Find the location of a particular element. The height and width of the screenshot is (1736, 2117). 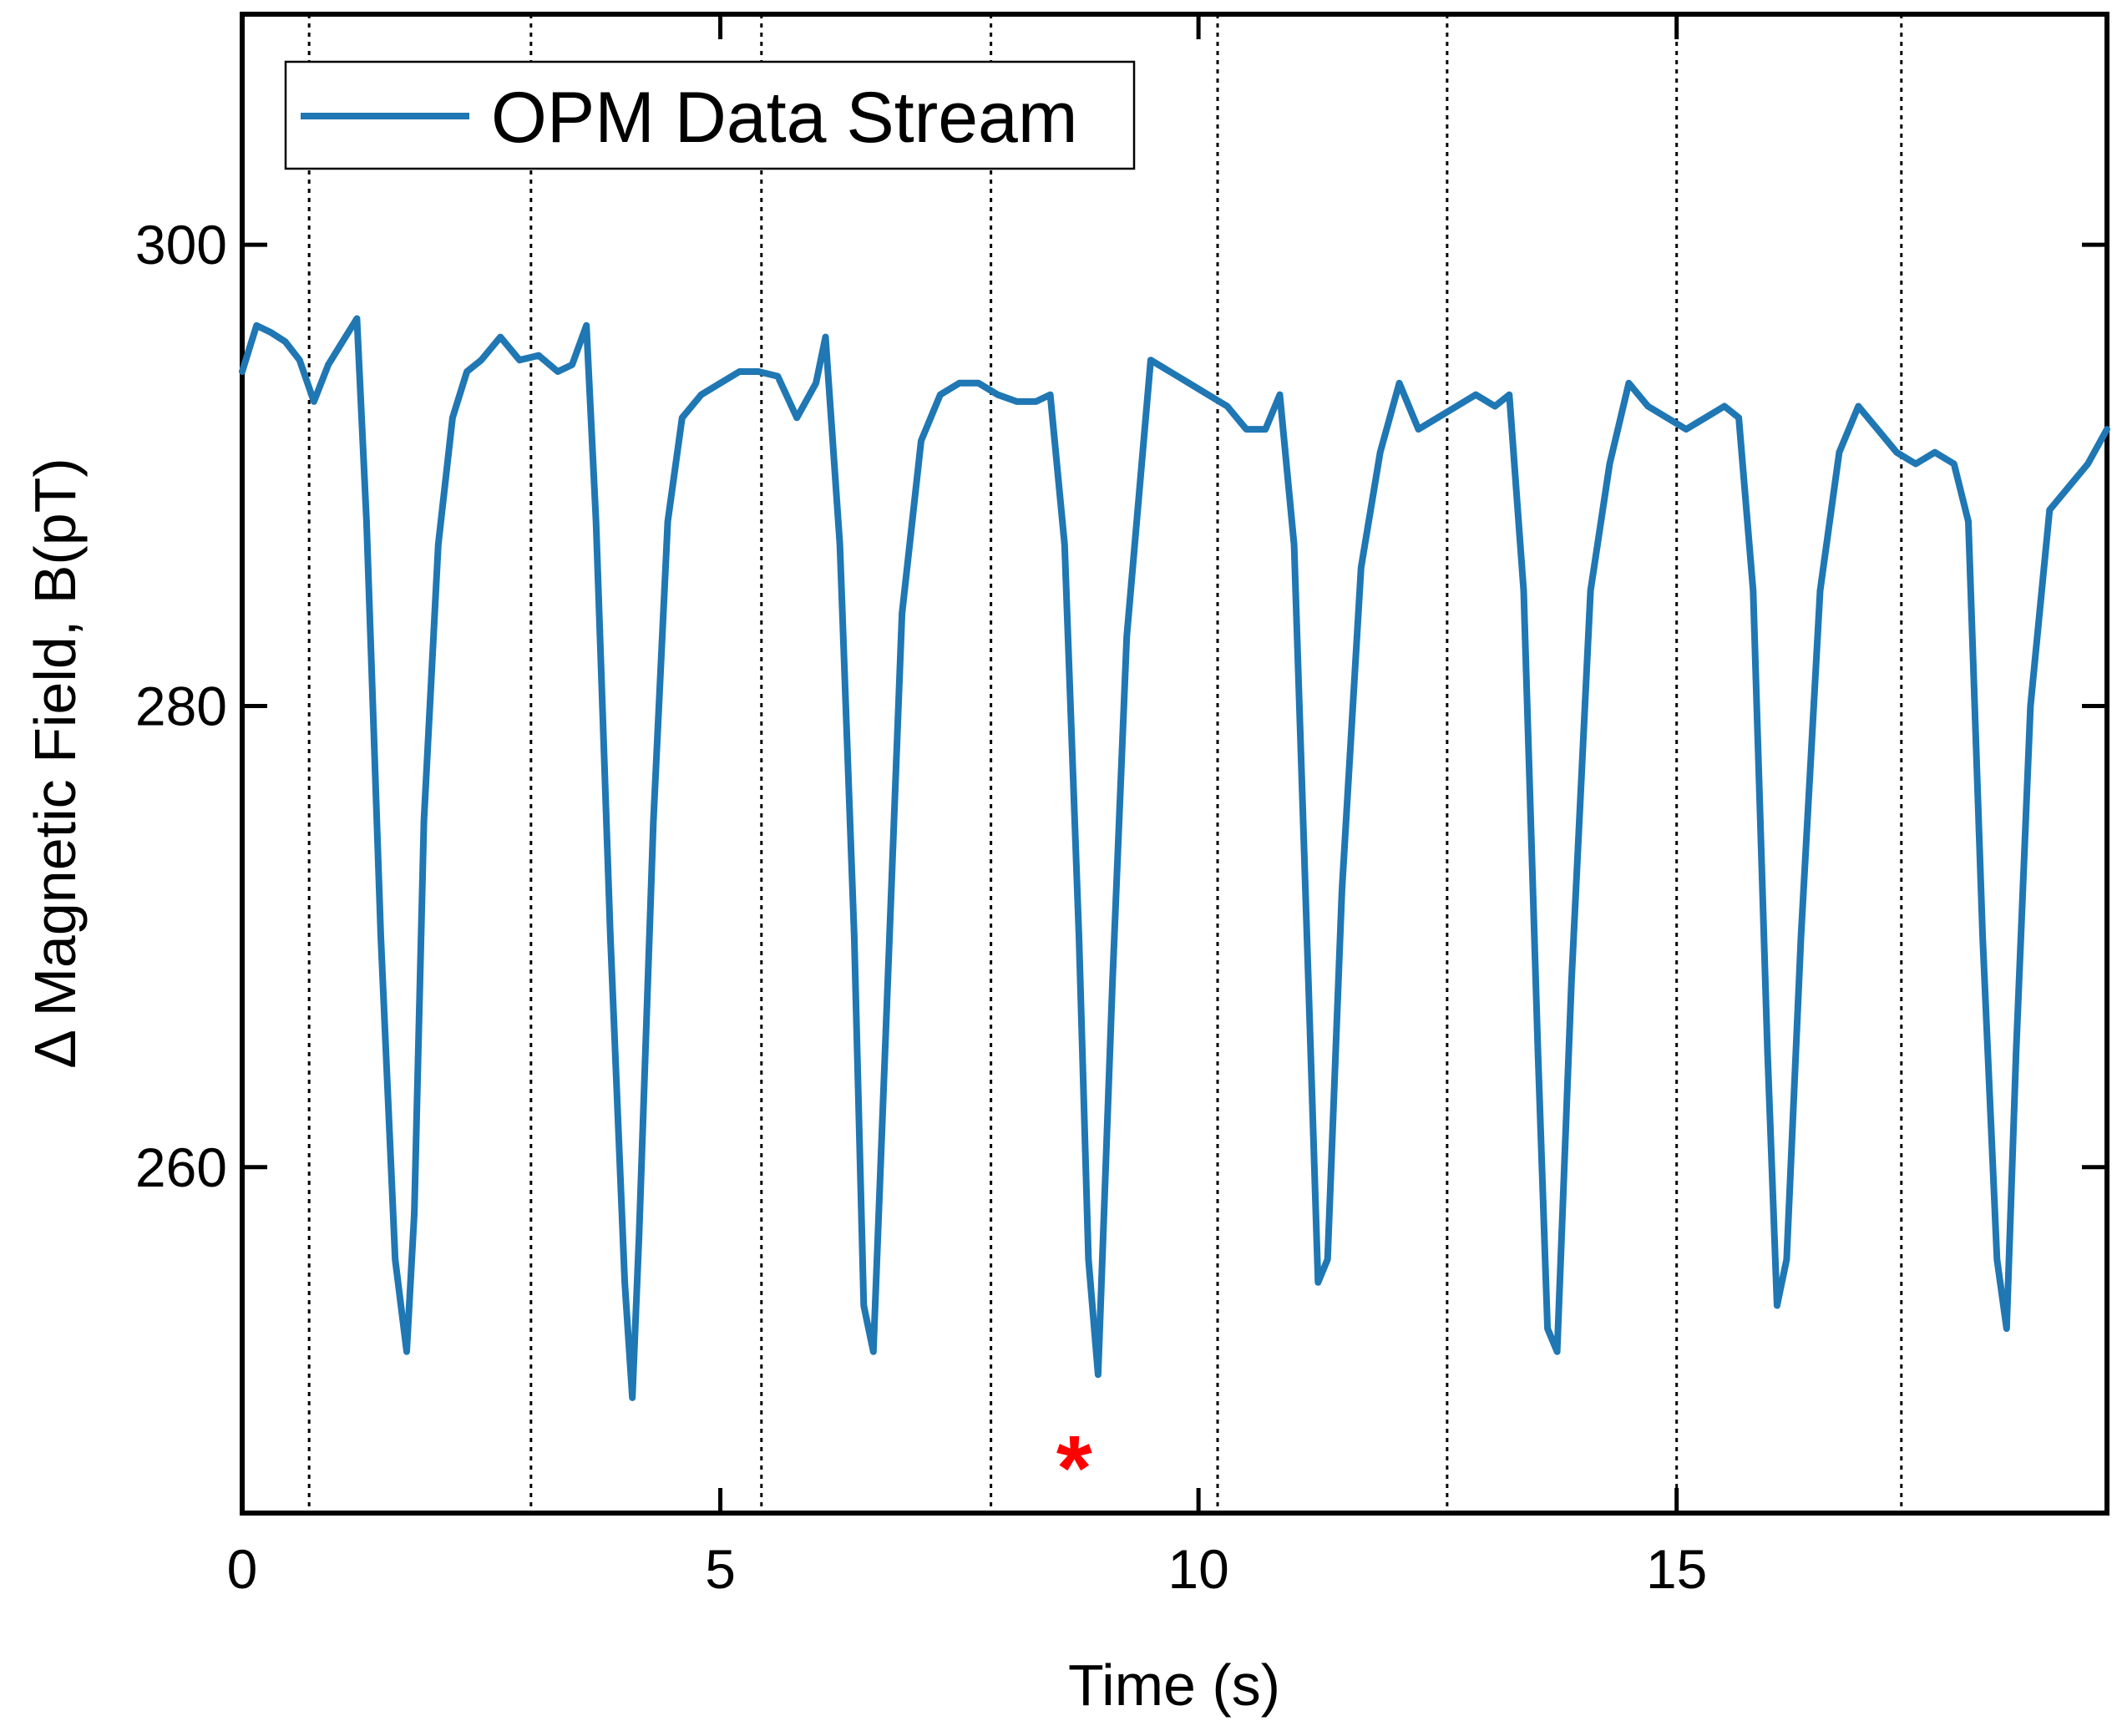

y-tick-label-300: 300 is located at coordinates (181, 245).